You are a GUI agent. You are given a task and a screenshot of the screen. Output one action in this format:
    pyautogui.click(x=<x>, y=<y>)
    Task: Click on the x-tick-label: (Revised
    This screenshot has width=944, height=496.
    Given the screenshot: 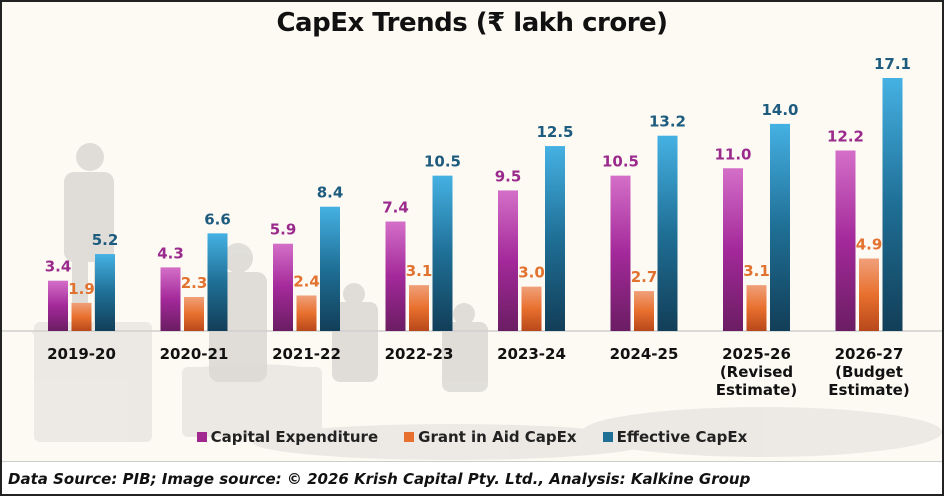 What is the action you would take?
    pyautogui.click(x=756, y=372)
    